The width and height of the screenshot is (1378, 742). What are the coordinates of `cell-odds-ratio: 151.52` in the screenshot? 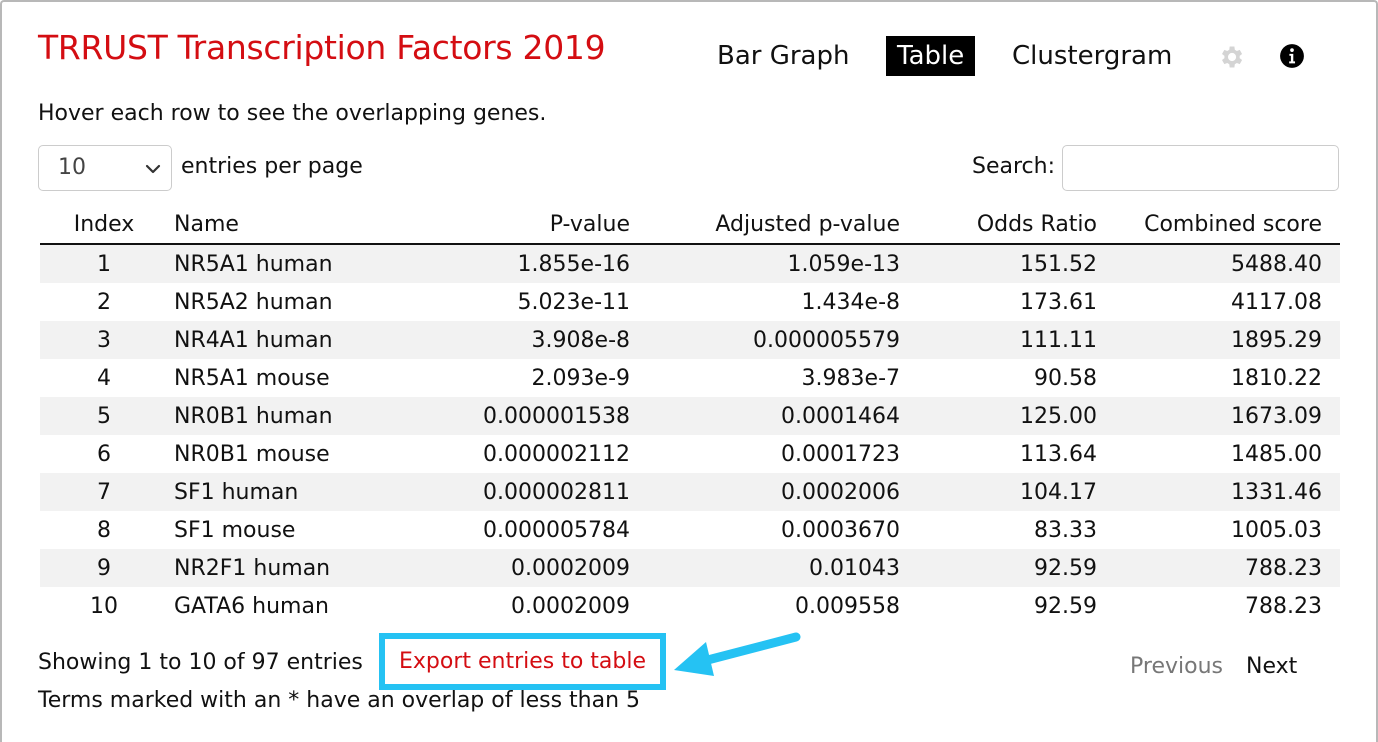 It's located at (1012, 263).